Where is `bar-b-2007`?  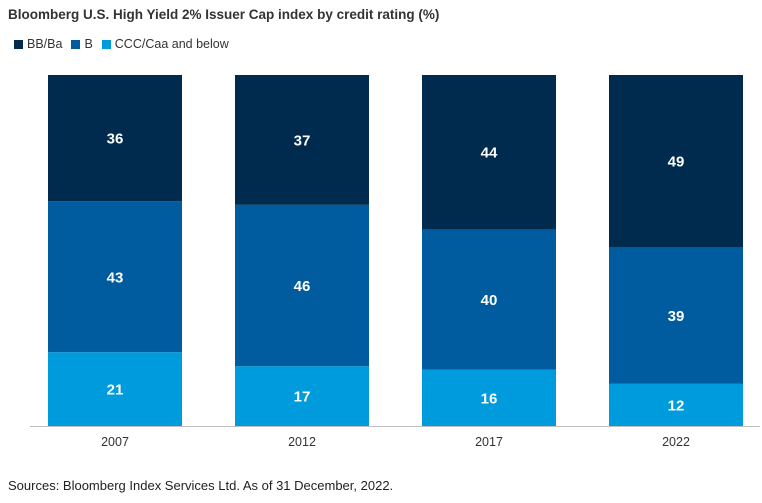 bar-b-2007 is located at coordinates (115, 277).